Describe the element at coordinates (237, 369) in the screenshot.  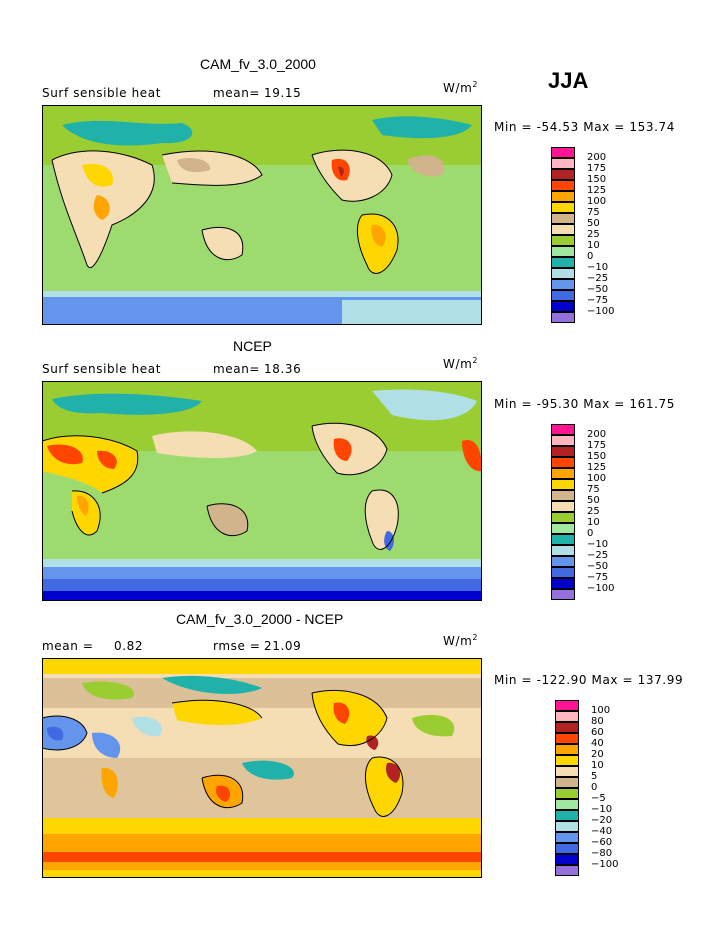
I see `panel2-mean-label: mean=` at that location.